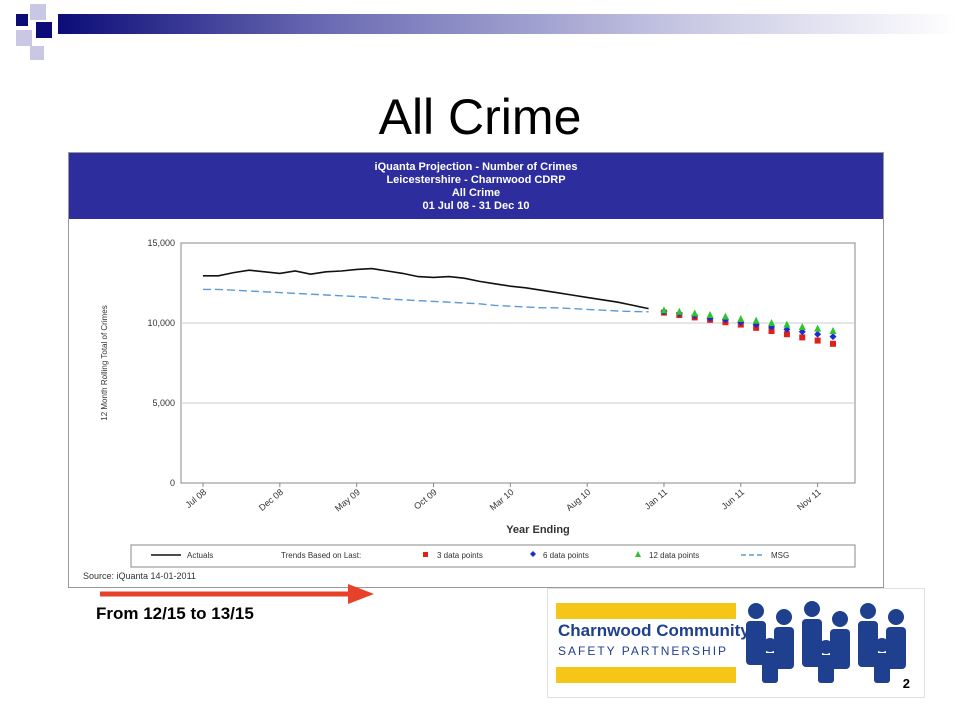 The image size is (960, 720). What do you see at coordinates (674, 555) in the screenshot?
I see `legend-trend12-label: 12 data points` at bounding box center [674, 555].